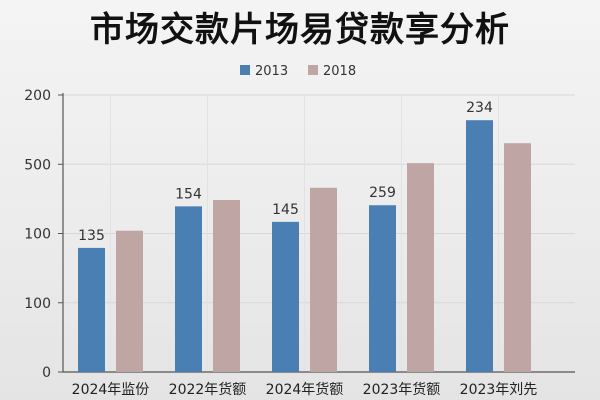 The image size is (600, 400). I want to click on x-category-label: 2023年刘先, so click(499, 390).